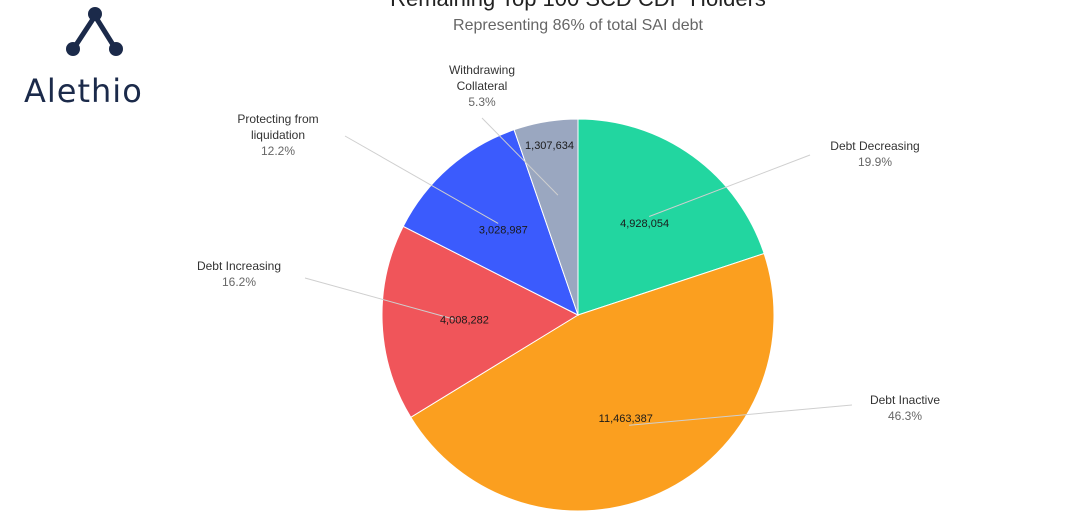 Image resolution: width=1080 pixels, height=518 pixels. I want to click on pie-slice-debt-decreasing, so click(671, 217).